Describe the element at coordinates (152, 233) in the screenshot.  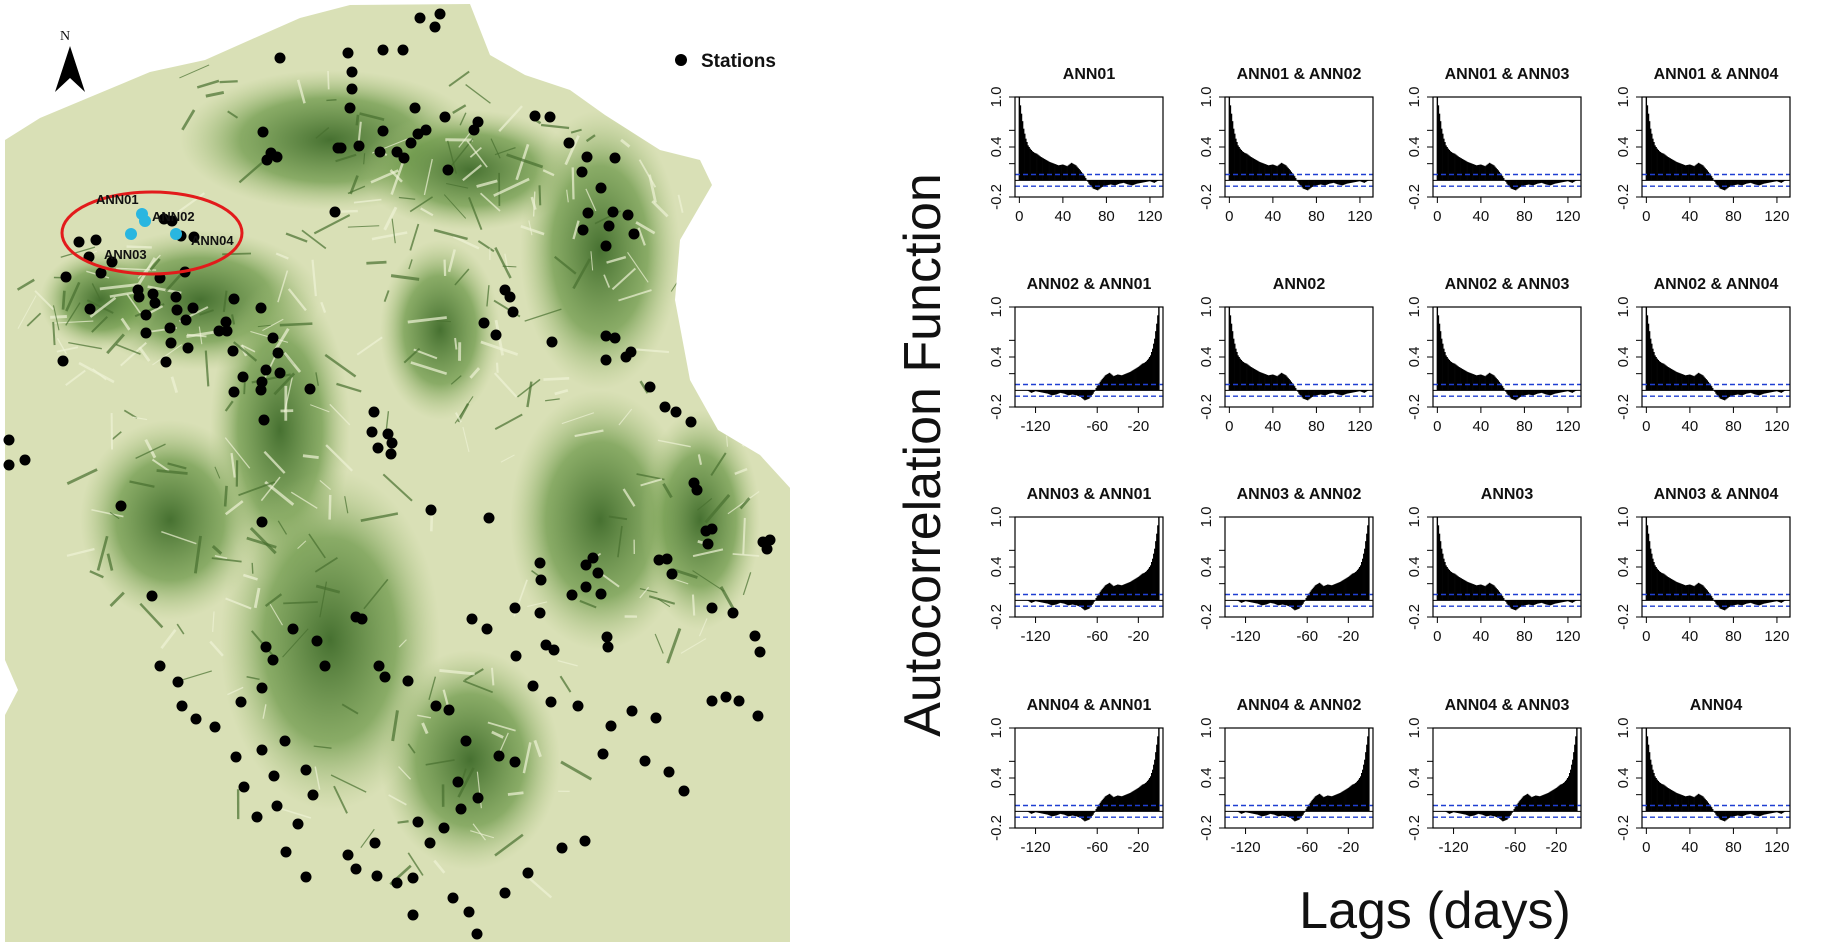
I see `highlight-ellipse` at that location.